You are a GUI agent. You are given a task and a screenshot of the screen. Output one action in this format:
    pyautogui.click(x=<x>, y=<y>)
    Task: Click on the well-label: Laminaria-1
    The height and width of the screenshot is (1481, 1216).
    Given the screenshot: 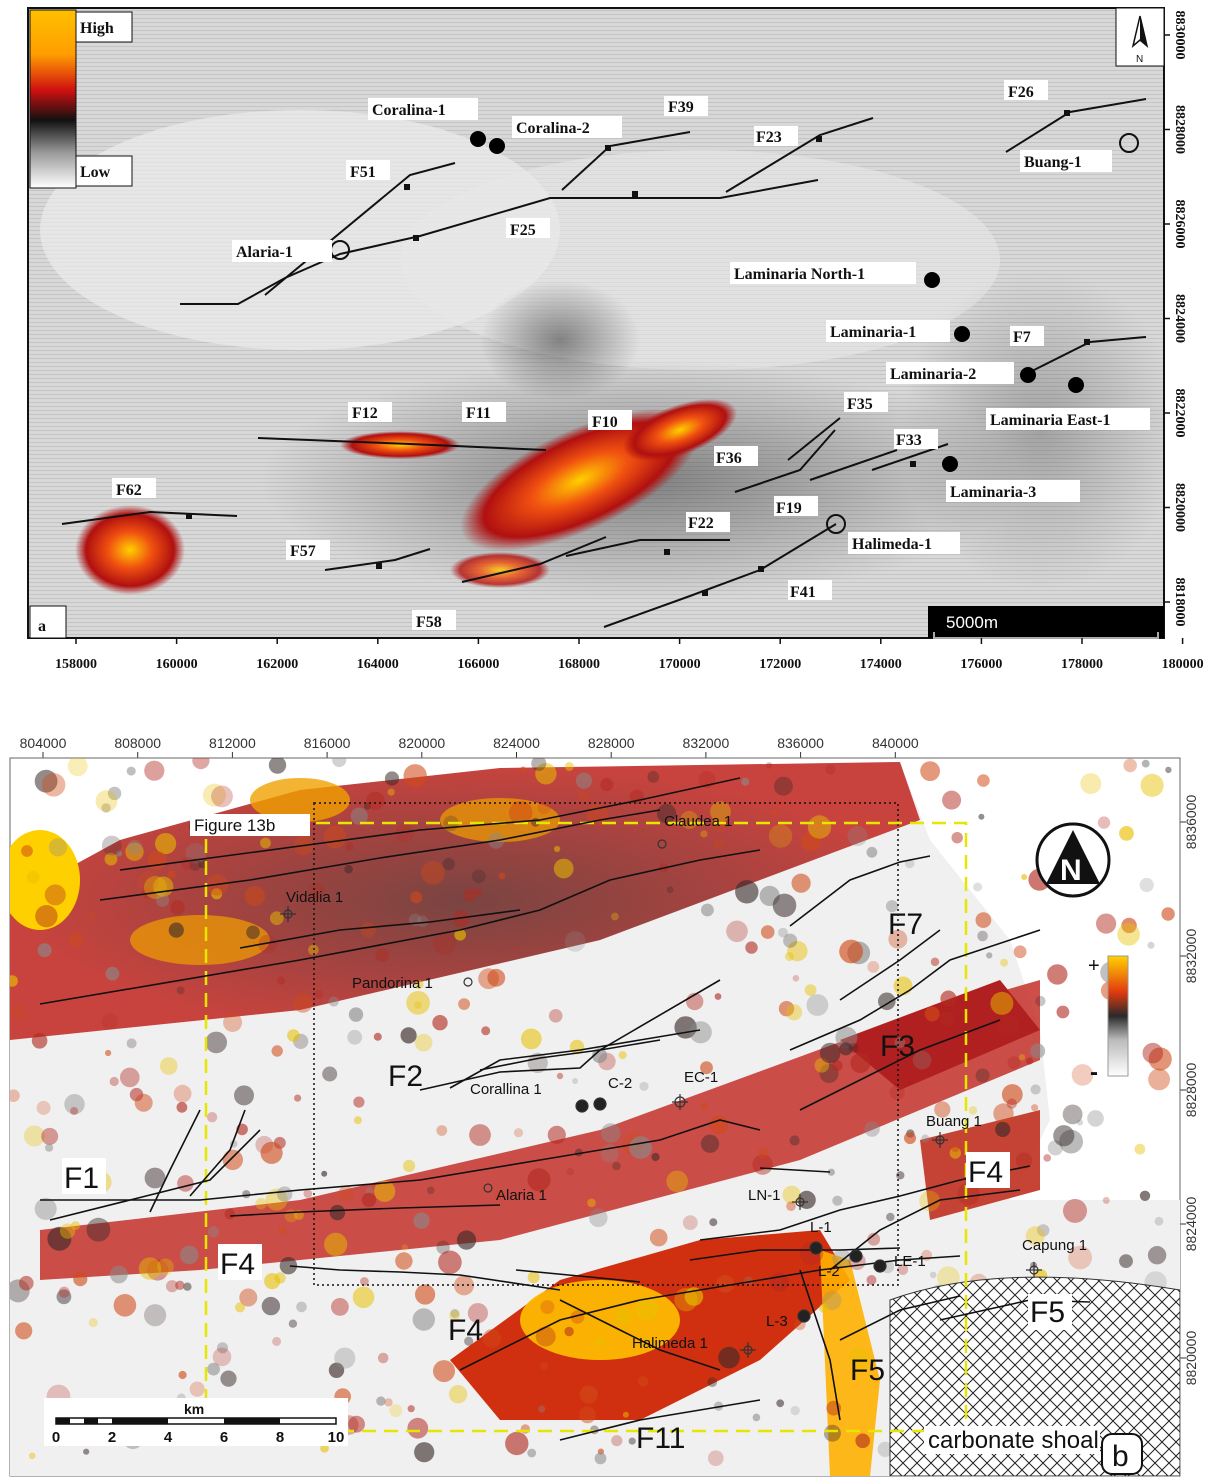 What is the action you would take?
    pyautogui.click(x=873, y=332)
    